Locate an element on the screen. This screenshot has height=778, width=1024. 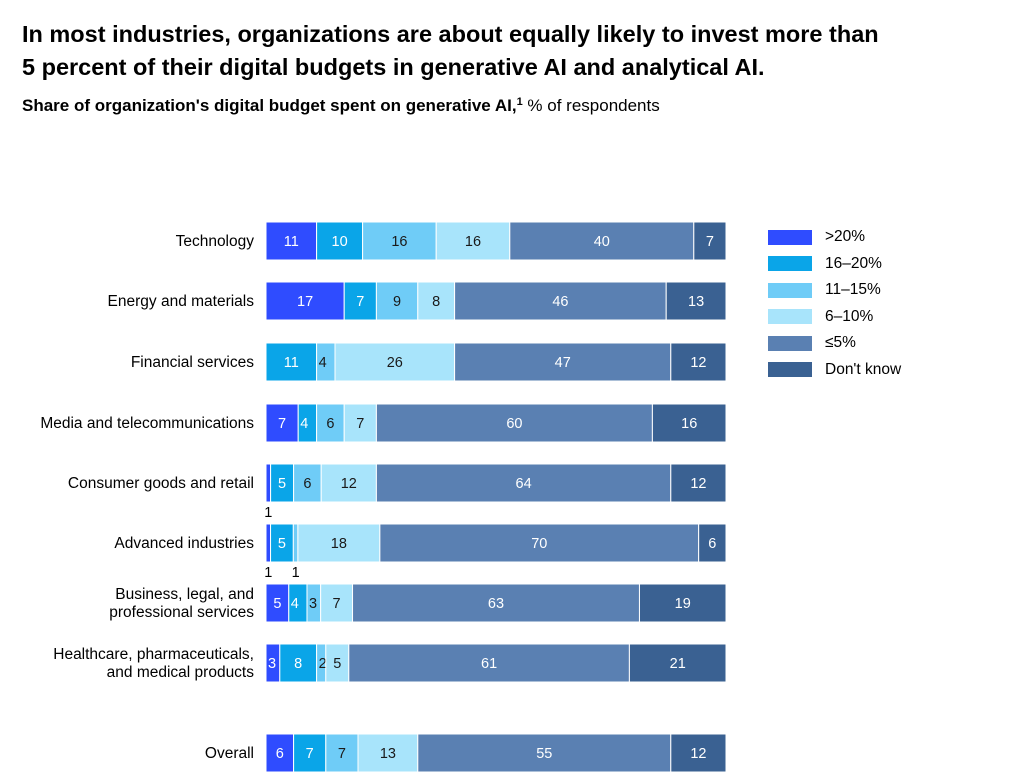
category-label-advanced-industries: Advanced industries is located at coordinates (184, 543).